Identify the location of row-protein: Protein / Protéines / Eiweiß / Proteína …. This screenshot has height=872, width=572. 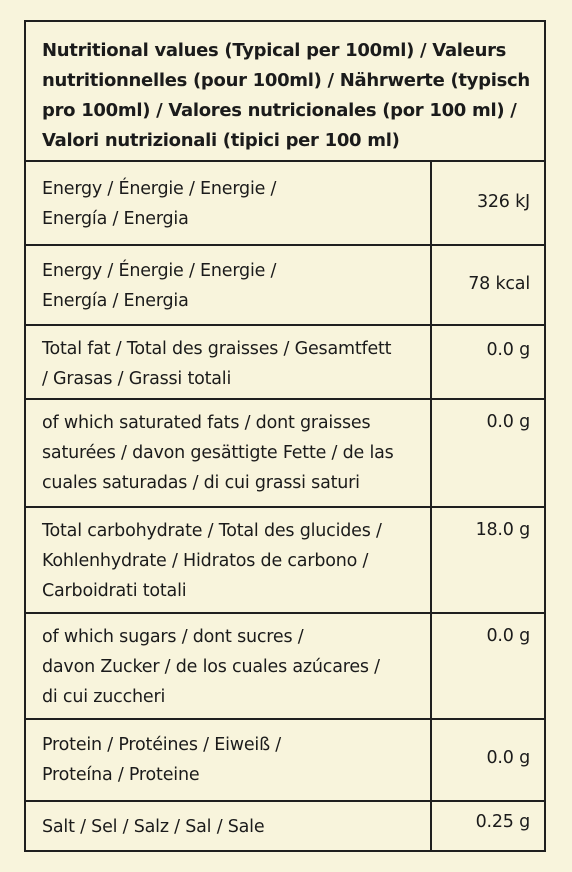
(285, 761).